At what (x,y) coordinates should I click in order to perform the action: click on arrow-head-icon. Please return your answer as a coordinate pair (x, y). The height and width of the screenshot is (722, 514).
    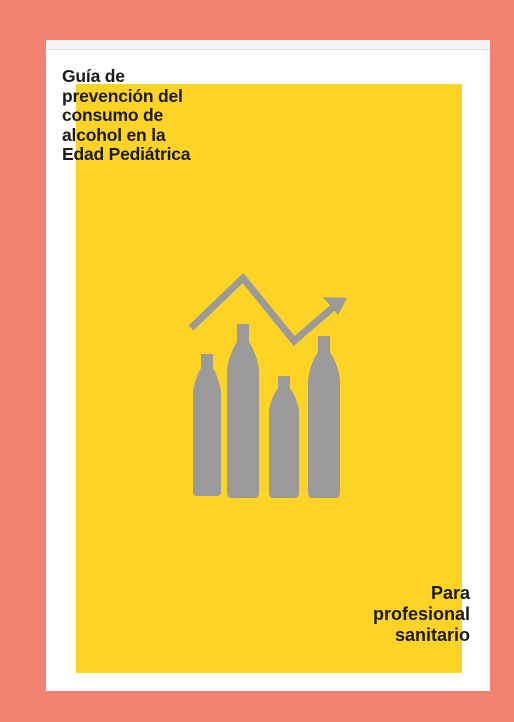
    Looking at the image, I should click on (335, 306).